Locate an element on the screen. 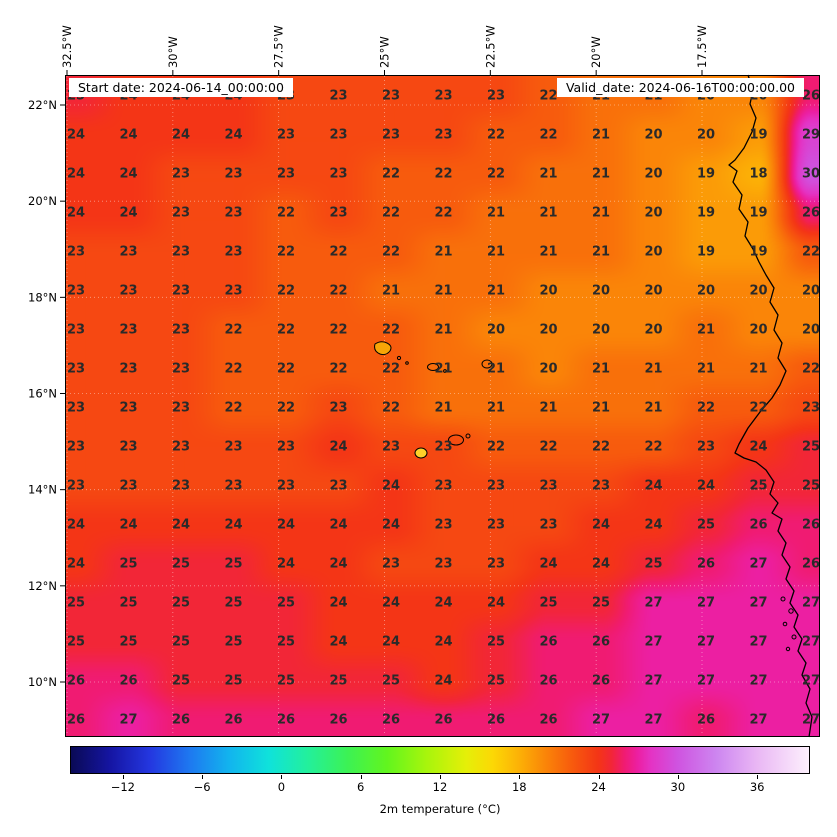 This screenshot has width=837, height=837. x-tick-label: 30°W is located at coordinates (173, 52).